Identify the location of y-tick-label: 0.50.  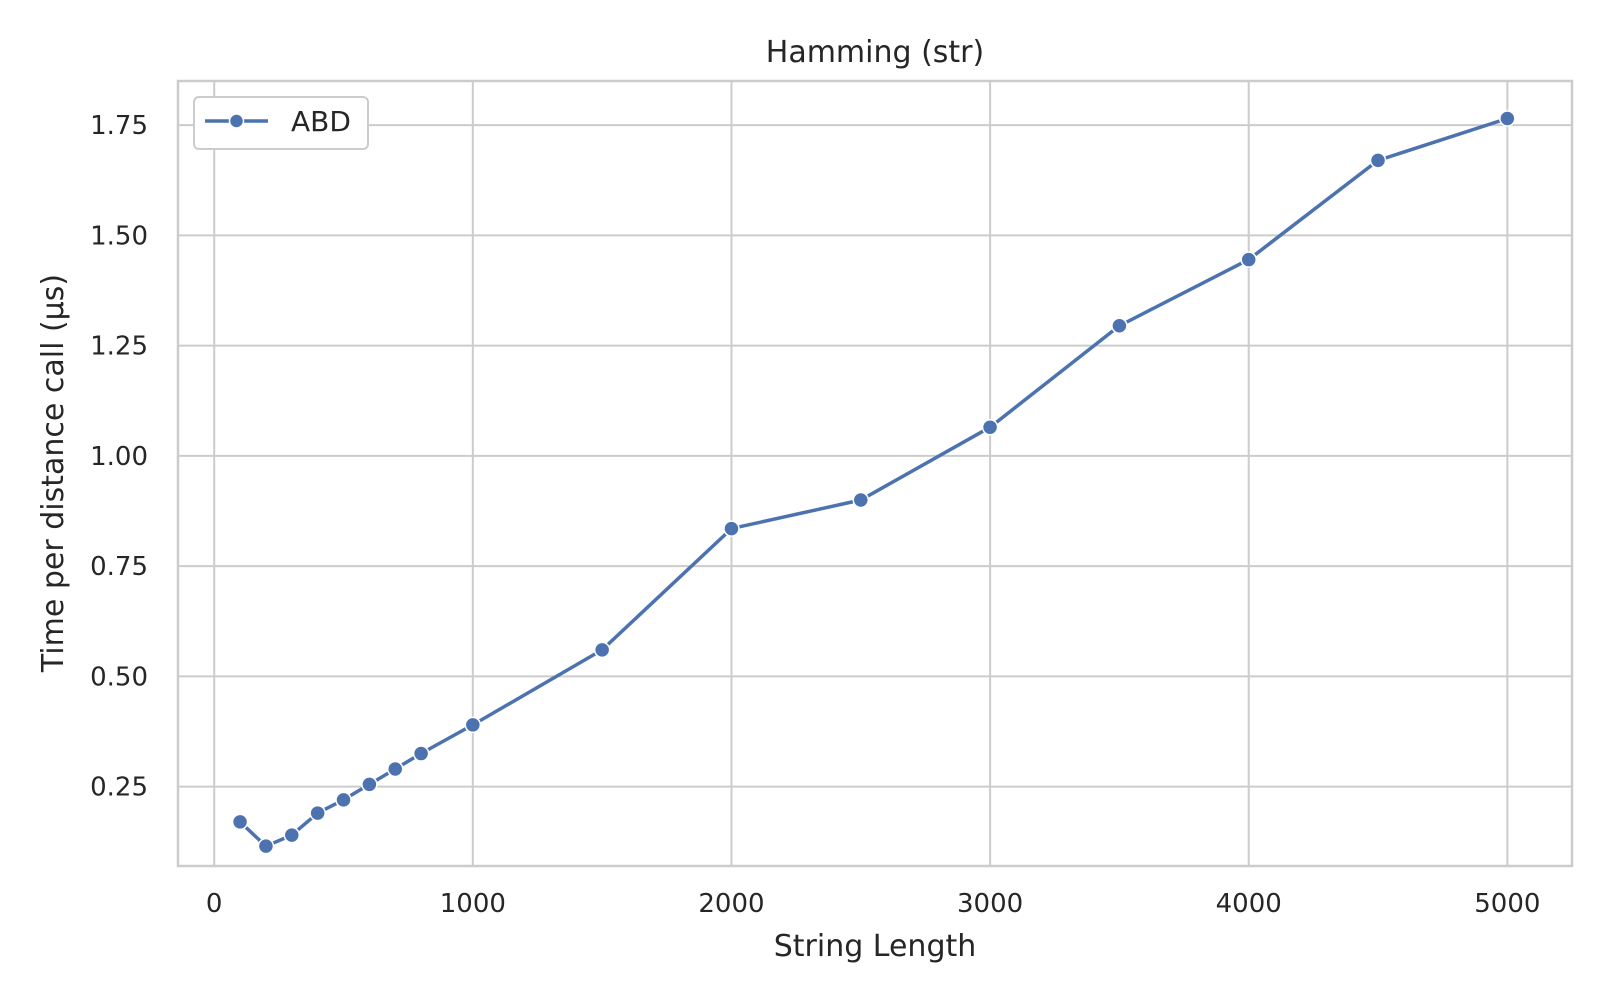
(119, 677).